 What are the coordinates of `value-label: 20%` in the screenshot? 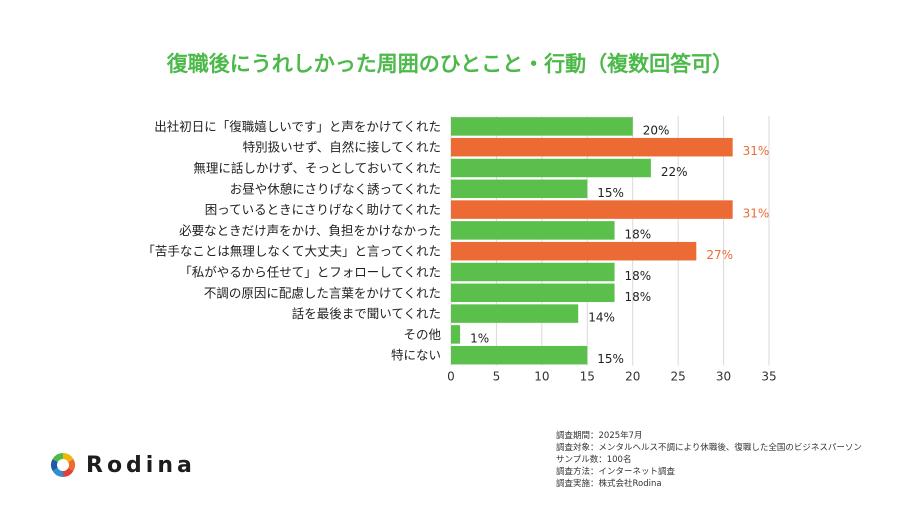 It's located at (656, 130).